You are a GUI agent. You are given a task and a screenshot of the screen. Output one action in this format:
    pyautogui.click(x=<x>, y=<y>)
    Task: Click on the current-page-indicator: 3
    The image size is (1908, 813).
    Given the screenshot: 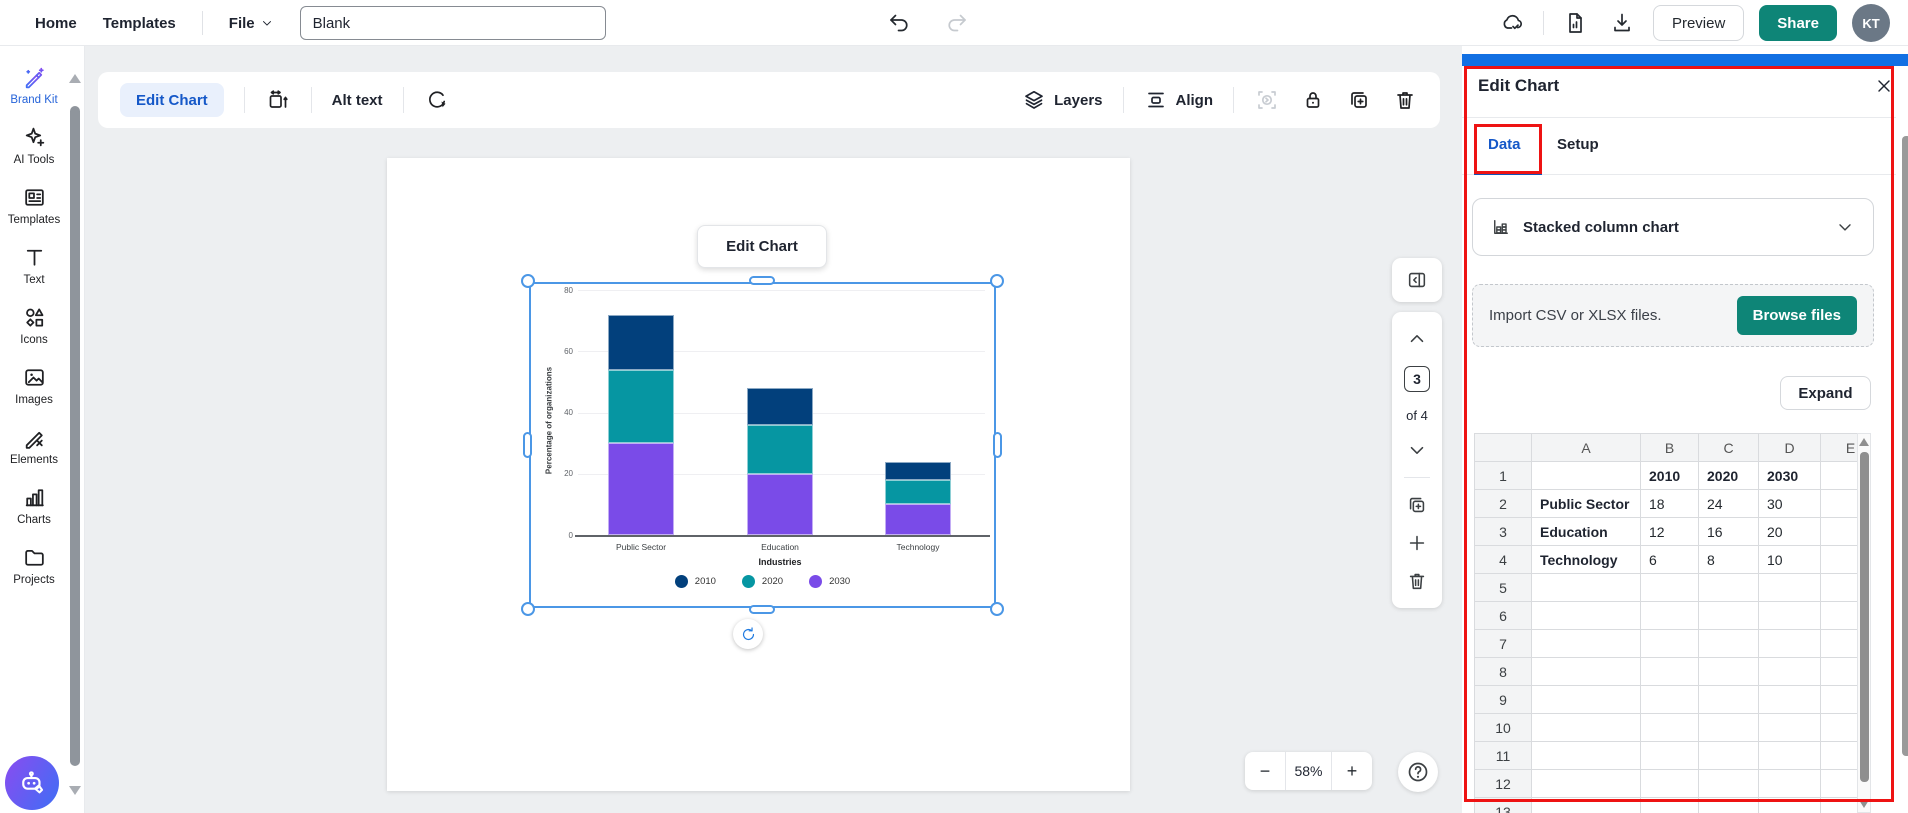 What is the action you would take?
    pyautogui.click(x=1417, y=379)
    